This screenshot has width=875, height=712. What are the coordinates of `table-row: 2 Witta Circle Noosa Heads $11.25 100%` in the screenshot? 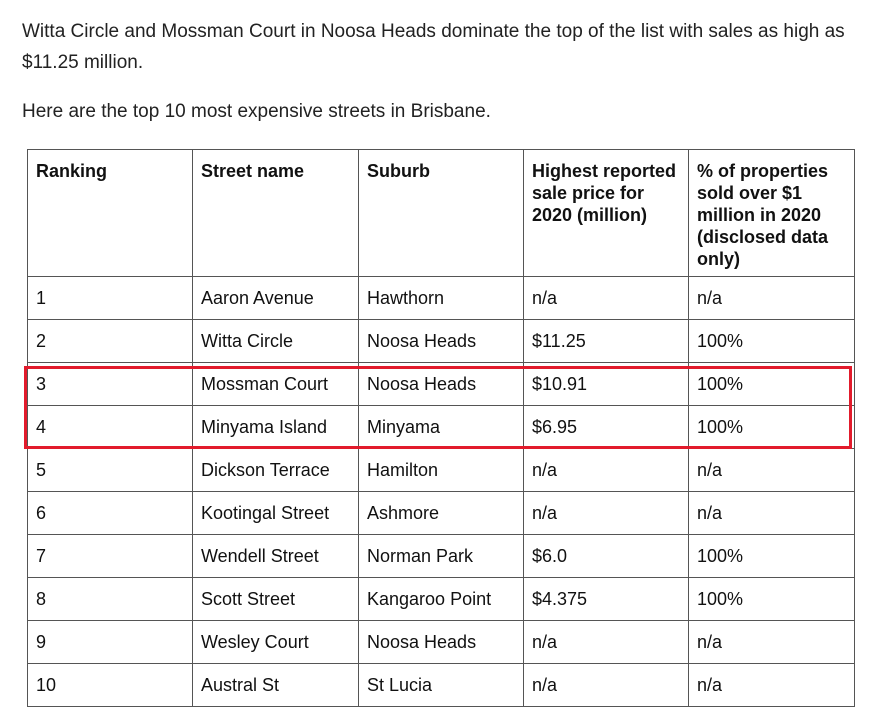 It's located at (441, 341).